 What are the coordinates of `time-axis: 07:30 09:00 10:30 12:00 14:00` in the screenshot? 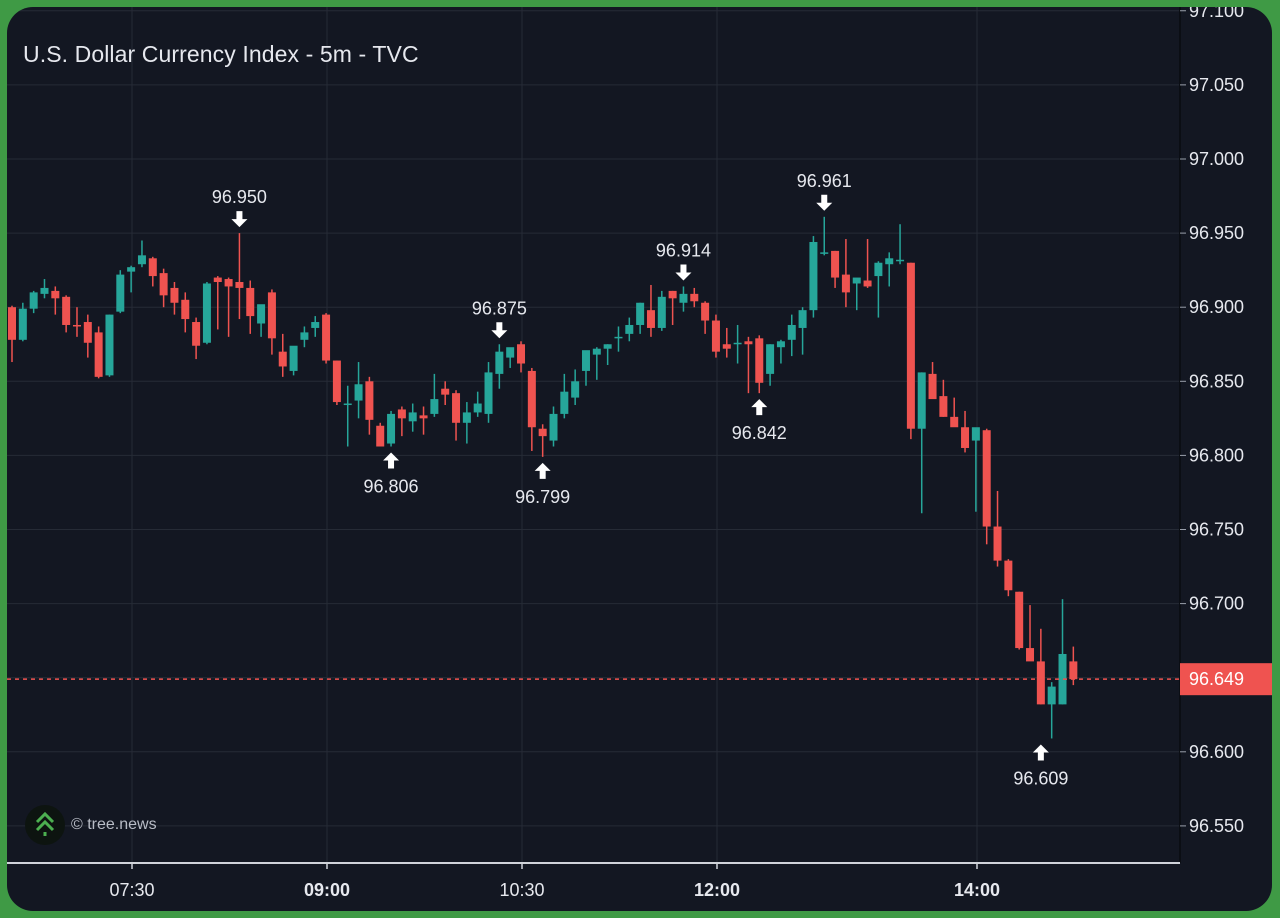 It's located at (554, 881).